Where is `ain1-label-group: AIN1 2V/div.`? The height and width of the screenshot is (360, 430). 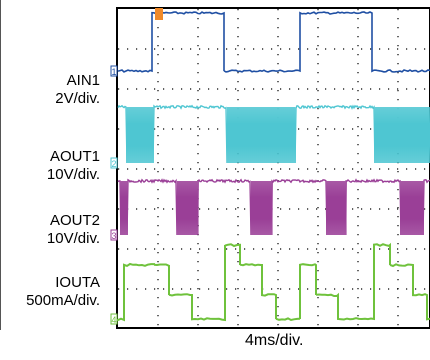 ain1-label-group: AIN1 2V/div. is located at coordinates (50, 90).